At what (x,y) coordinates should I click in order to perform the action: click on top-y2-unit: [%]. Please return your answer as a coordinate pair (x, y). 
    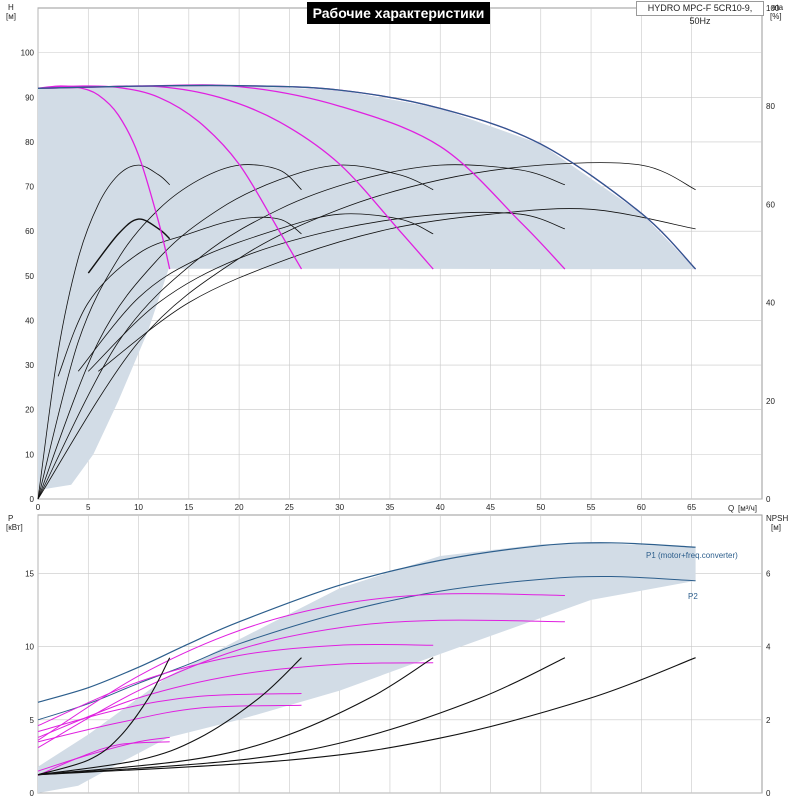
    Looking at the image, I should click on (776, 16).